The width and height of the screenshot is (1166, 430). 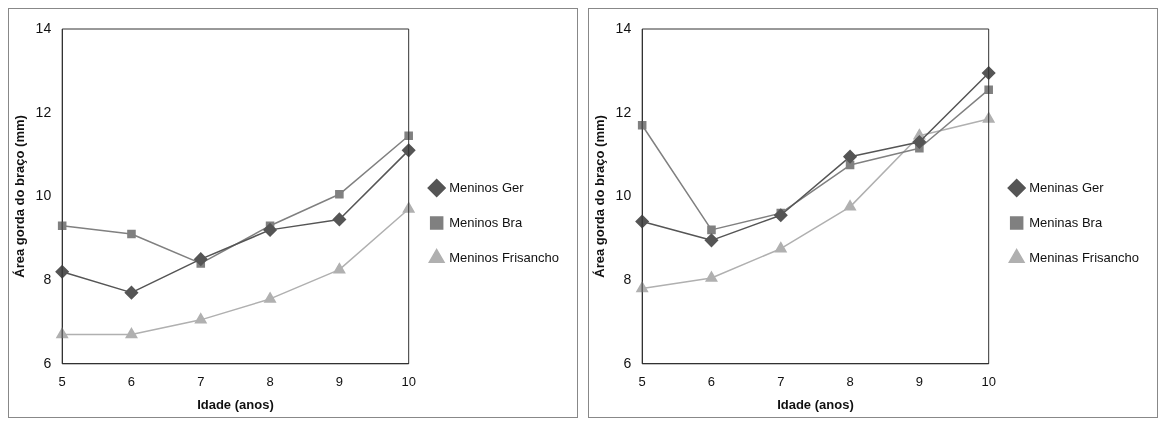 I want to click on legend-label: Meninos Ger, so click(x=487, y=187).